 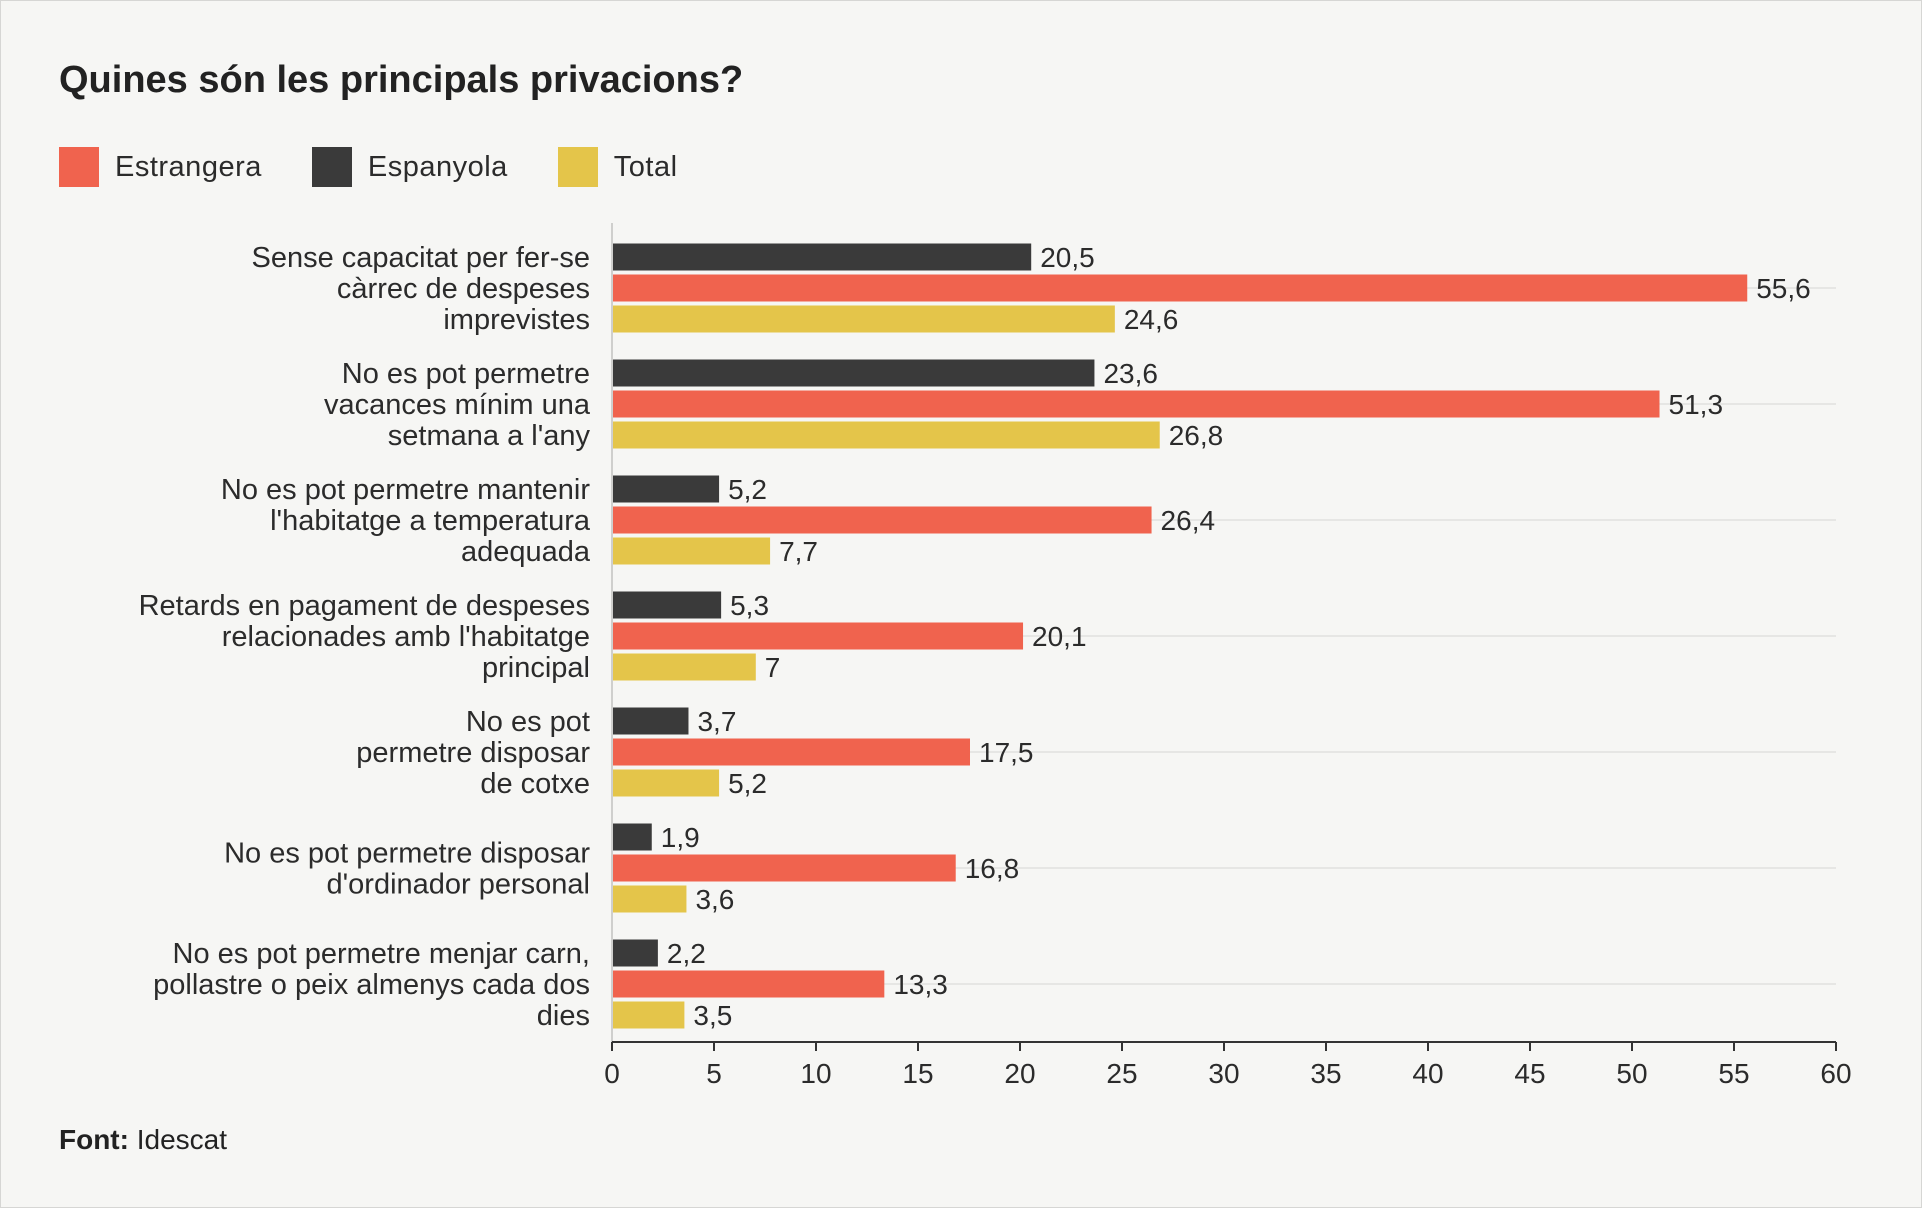 I want to click on legend: Estrangera Espanyola Total, so click(x=393, y=167).